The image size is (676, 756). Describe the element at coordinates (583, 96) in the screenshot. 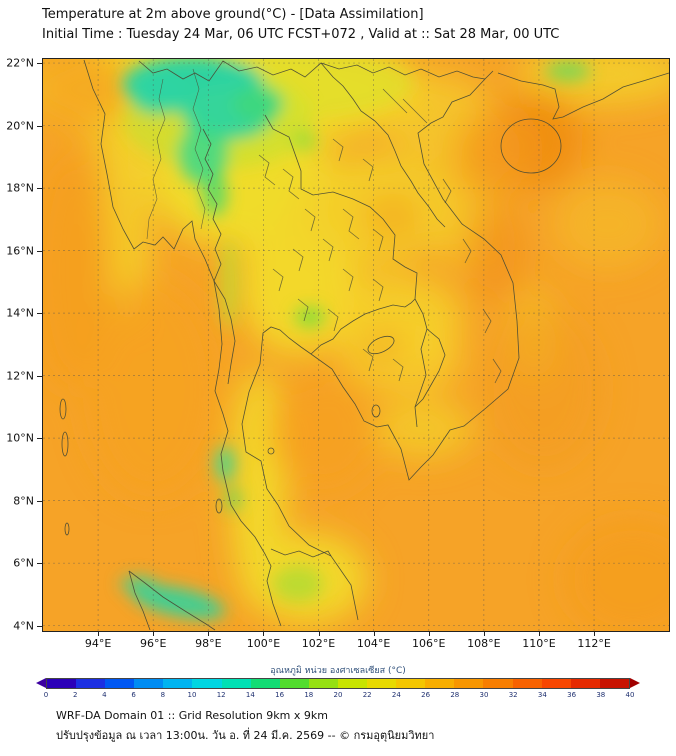

I see `china-south-coastline` at that location.